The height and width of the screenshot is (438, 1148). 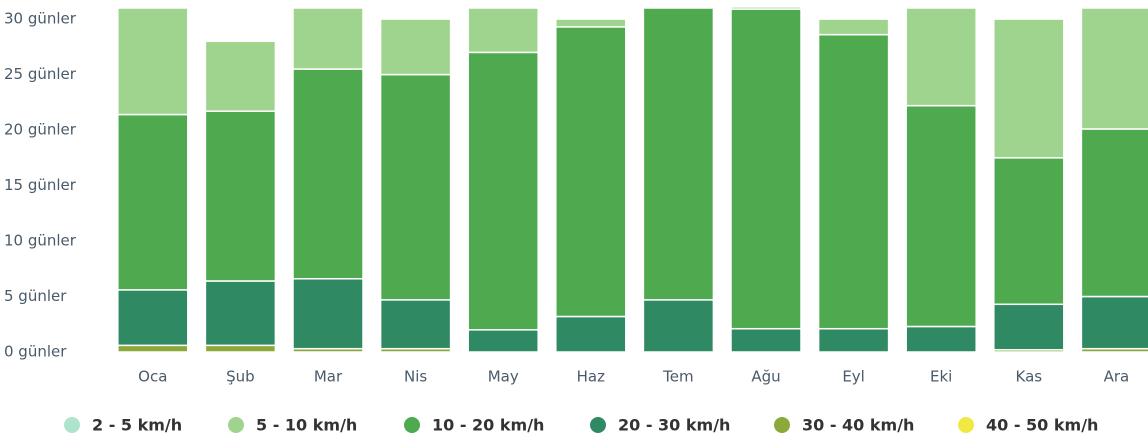 What do you see at coordinates (677, 377) in the screenshot?
I see `x-tick-label: Tem` at bounding box center [677, 377].